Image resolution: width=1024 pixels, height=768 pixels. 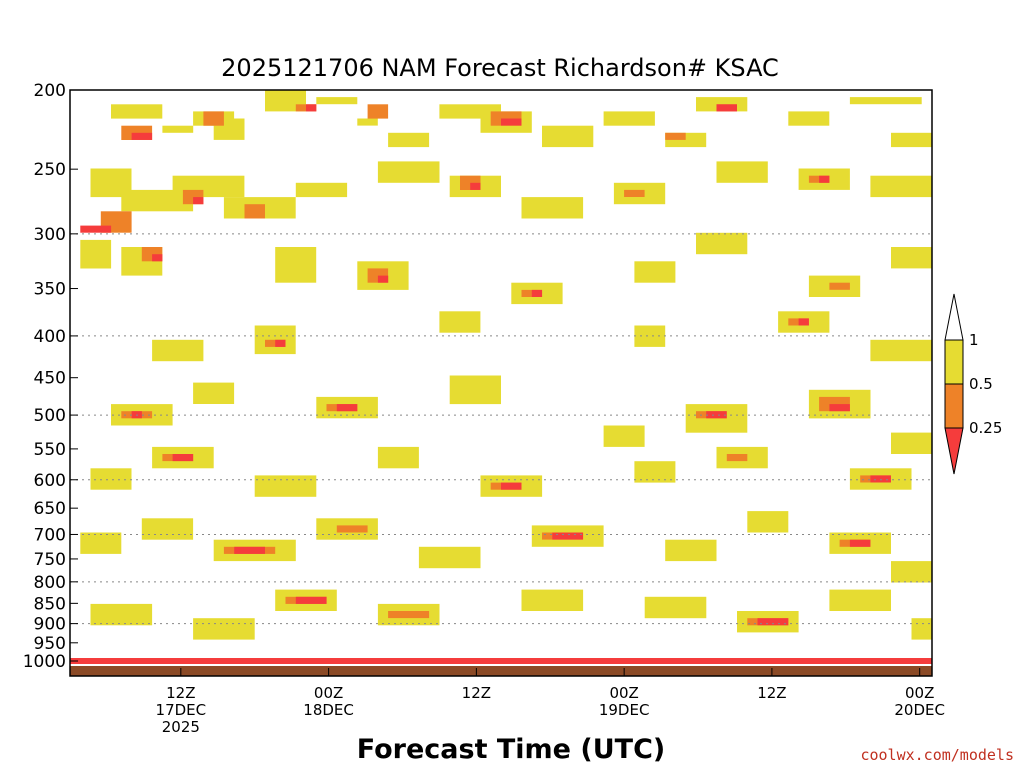 What do you see at coordinates (50, 416) in the screenshot?
I see `y-tick-label: 500` at bounding box center [50, 416].